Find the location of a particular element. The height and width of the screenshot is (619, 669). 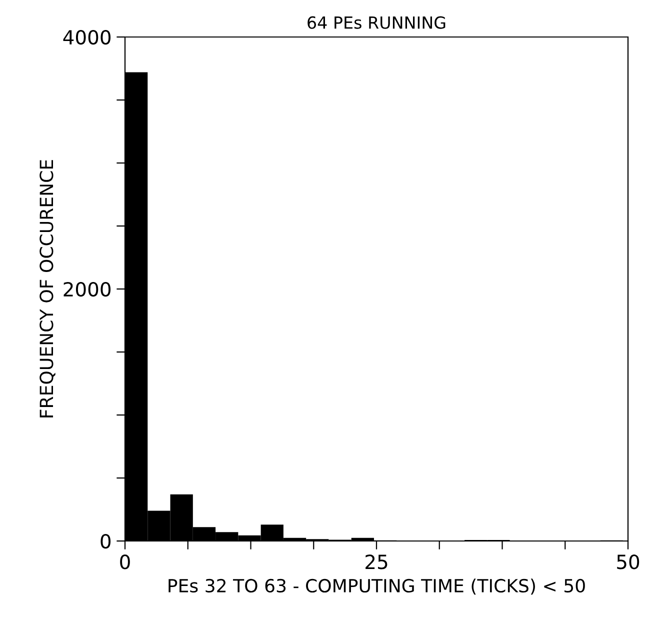

chart-title: 64 PEs RUNNING is located at coordinates (377, 22).